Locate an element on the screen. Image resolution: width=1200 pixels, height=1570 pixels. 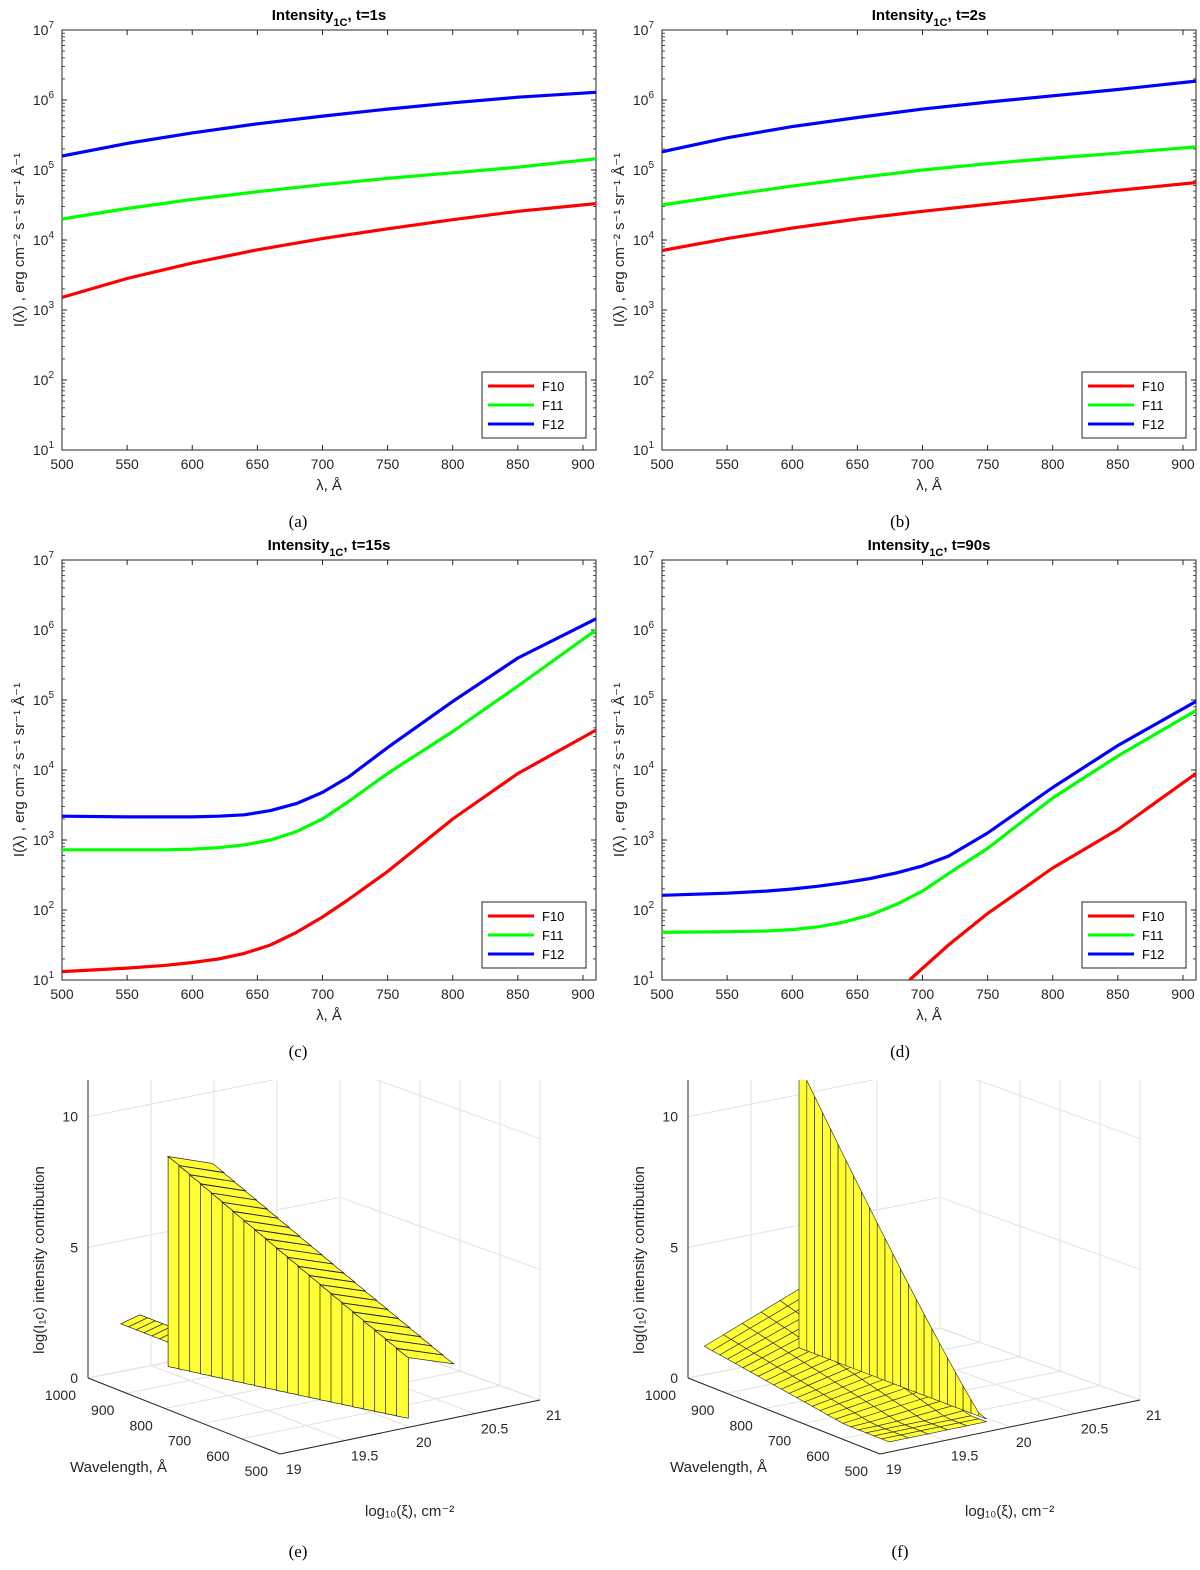
x-tick-label-f: 700 is located at coordinates (780, 1441).